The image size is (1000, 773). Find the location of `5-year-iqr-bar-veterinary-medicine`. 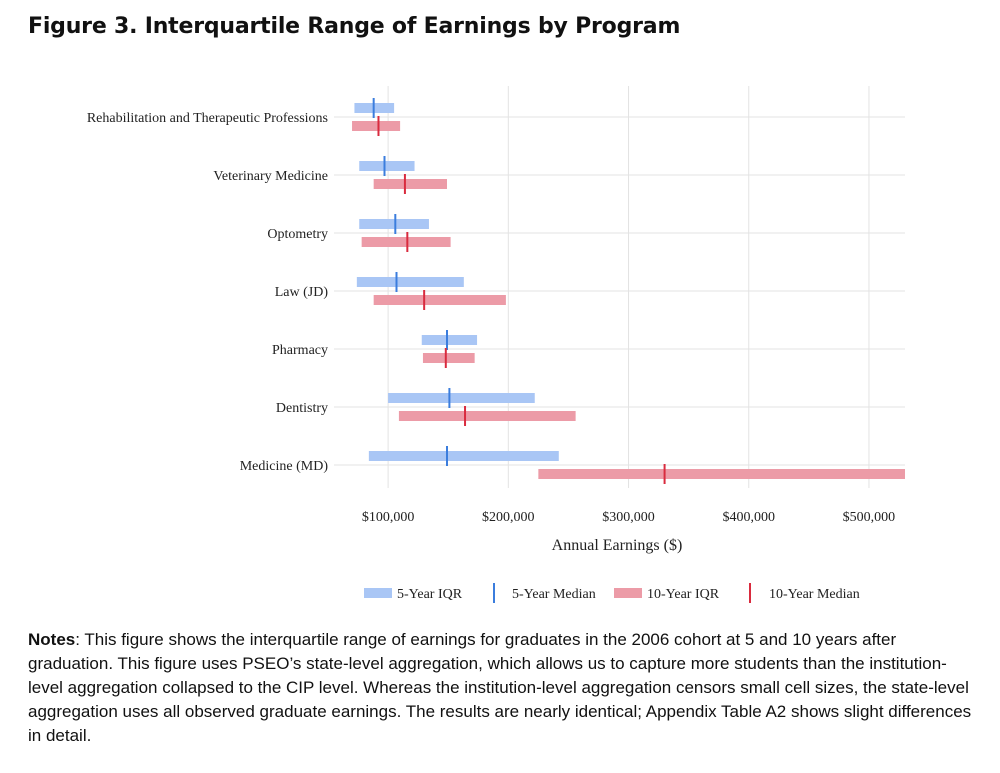

5-year-iqr-bar-veterinary-medicine is located at coordinates (387, 166).